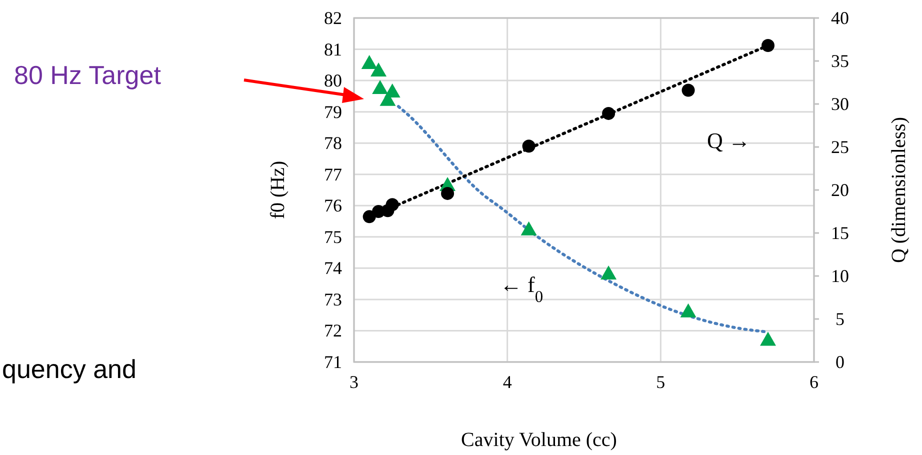 The height and width of the screenshot is (455, 922). What do you see at coordinates (661, 382) in the screenshot?
I see `x-tick-label: 5` at bounding box center [661, 382].